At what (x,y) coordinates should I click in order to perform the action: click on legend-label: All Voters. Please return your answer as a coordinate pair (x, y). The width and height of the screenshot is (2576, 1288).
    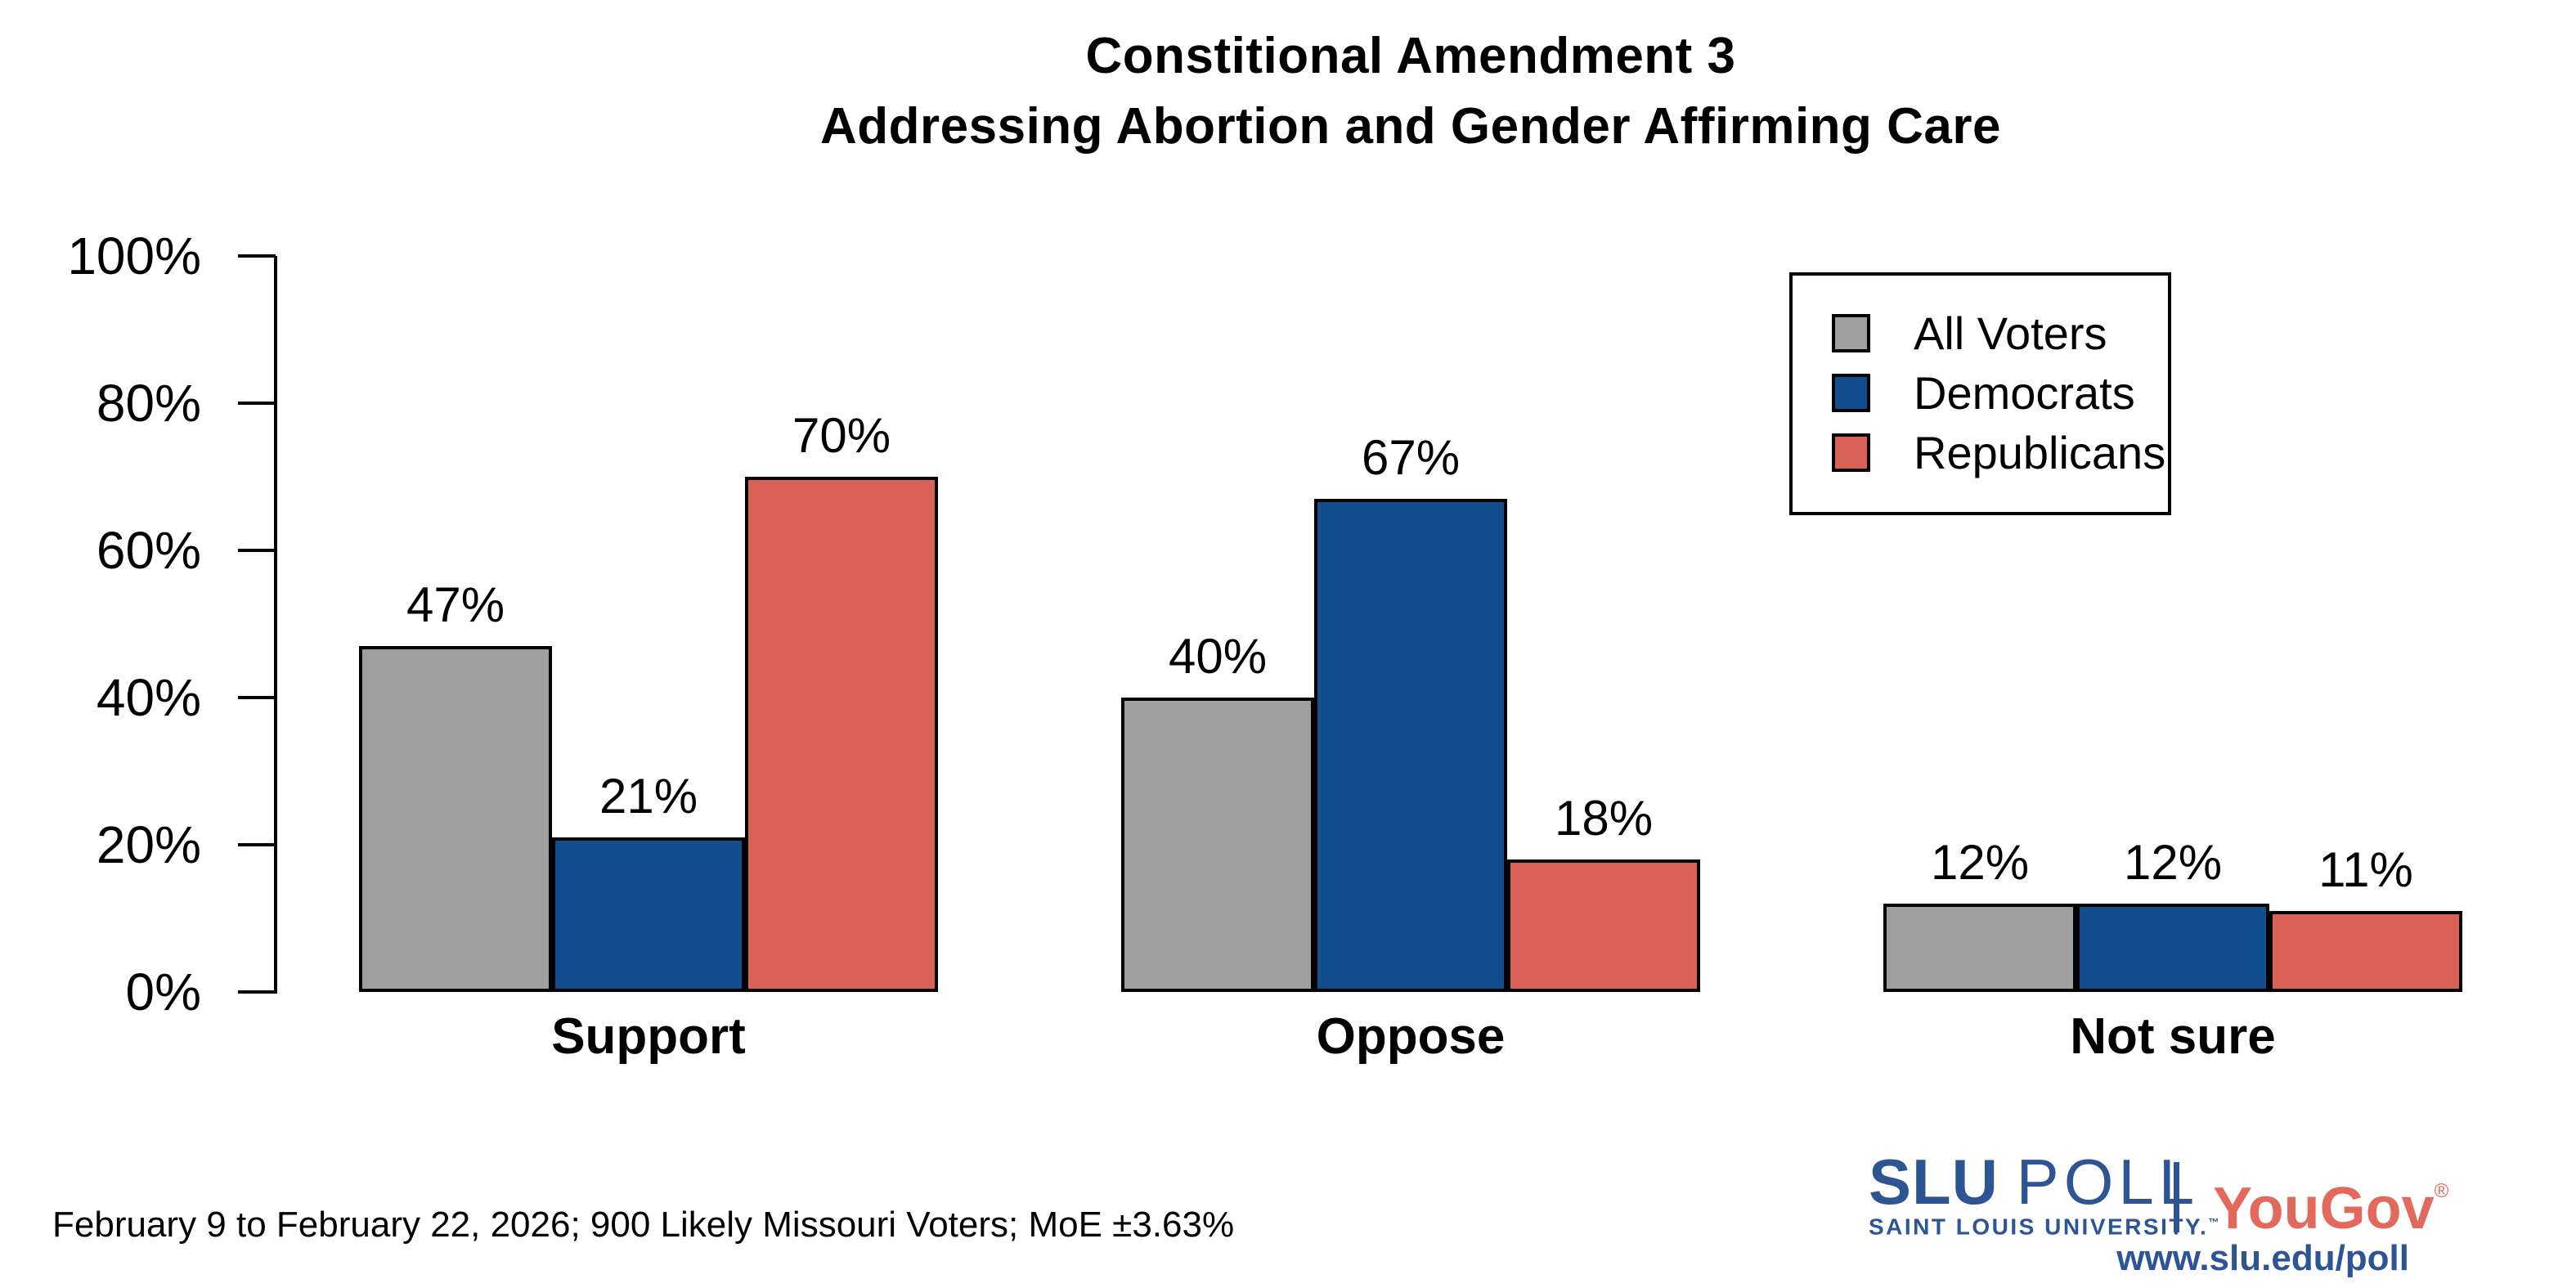
    Looking at the image, I should click on (2011, 333).